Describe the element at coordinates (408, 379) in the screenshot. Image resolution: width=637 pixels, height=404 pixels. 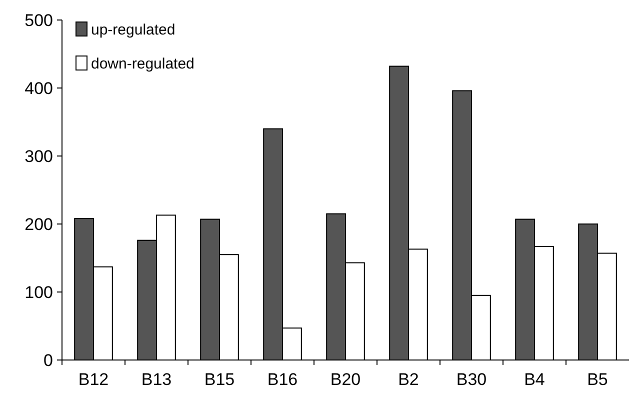
I see `x-tick-label: B2` at that location.